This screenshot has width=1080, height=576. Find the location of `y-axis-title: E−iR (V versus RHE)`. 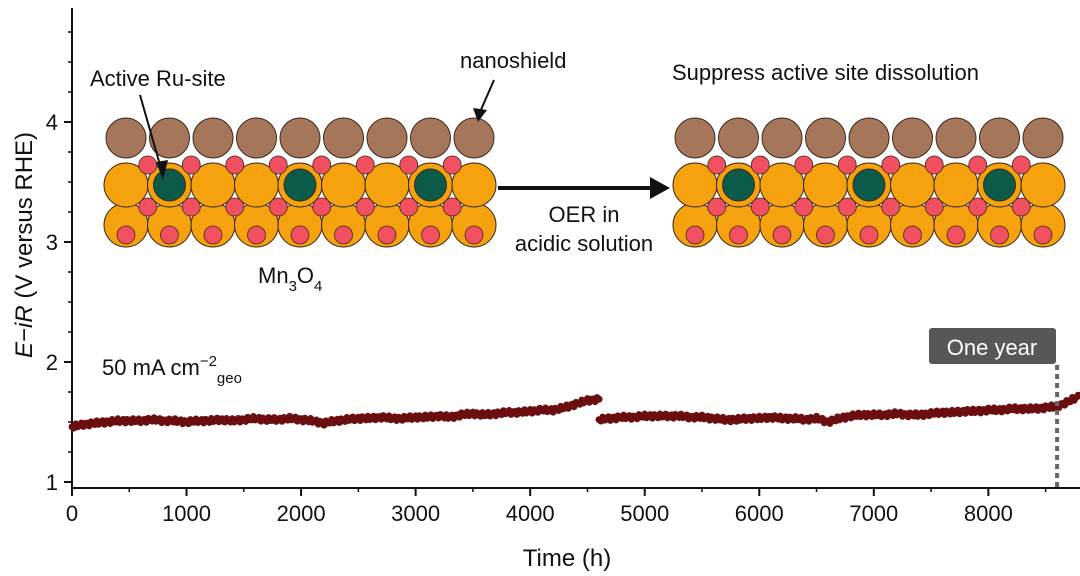

y-axis-title: E−iR (V versus RHE) is located at coordinates (24, 245).